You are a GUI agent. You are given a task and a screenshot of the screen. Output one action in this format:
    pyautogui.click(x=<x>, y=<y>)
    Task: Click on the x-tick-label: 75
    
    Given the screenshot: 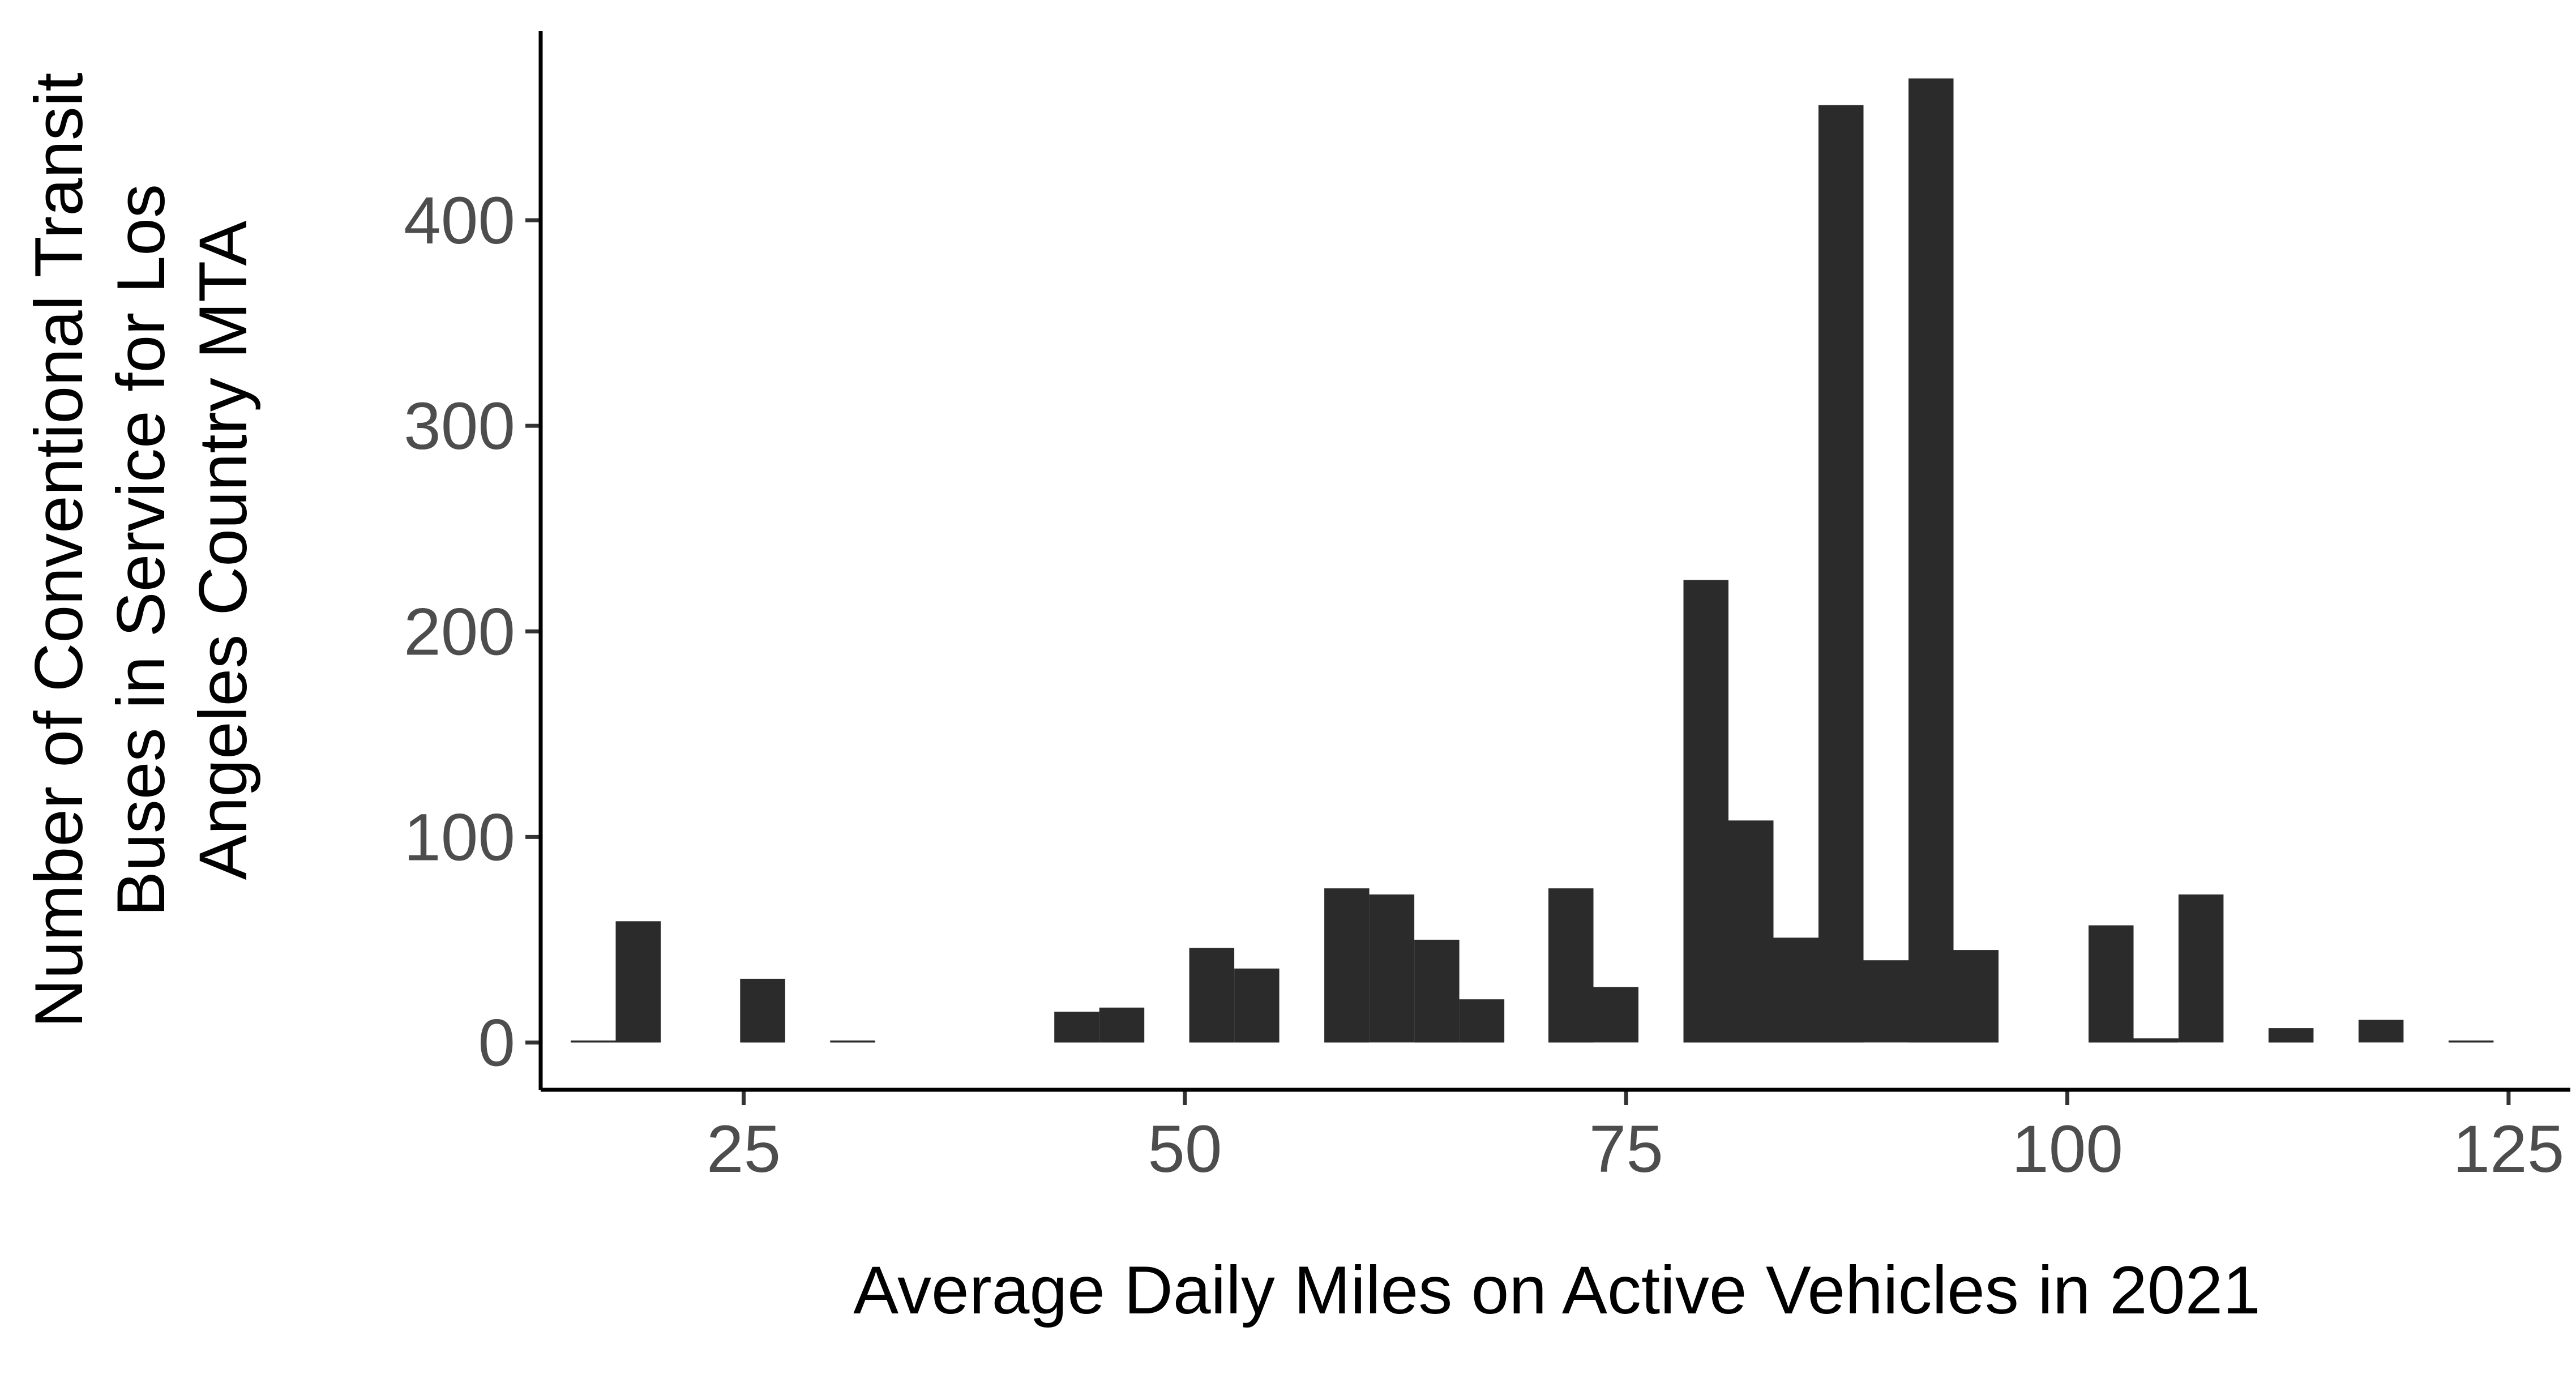 What is the action you would take?
    pyautogui.click(x=1626, y=1149)
    